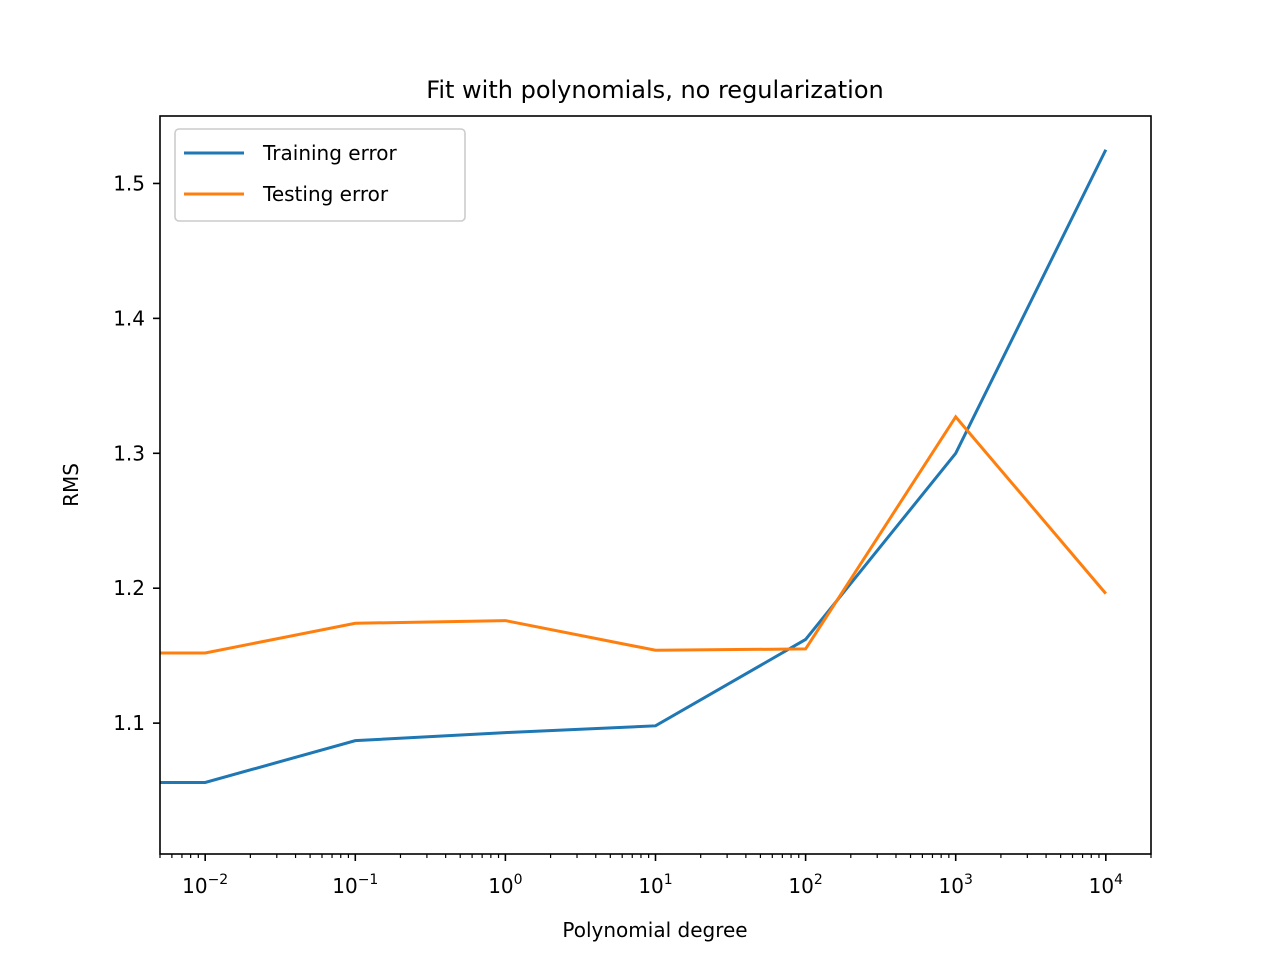 The width and height of the screenshot is (1280, 960). Describe the element at coordinates (129, 723) in the screenshot. I see `y-tick-label-0: 1.1` at that location.